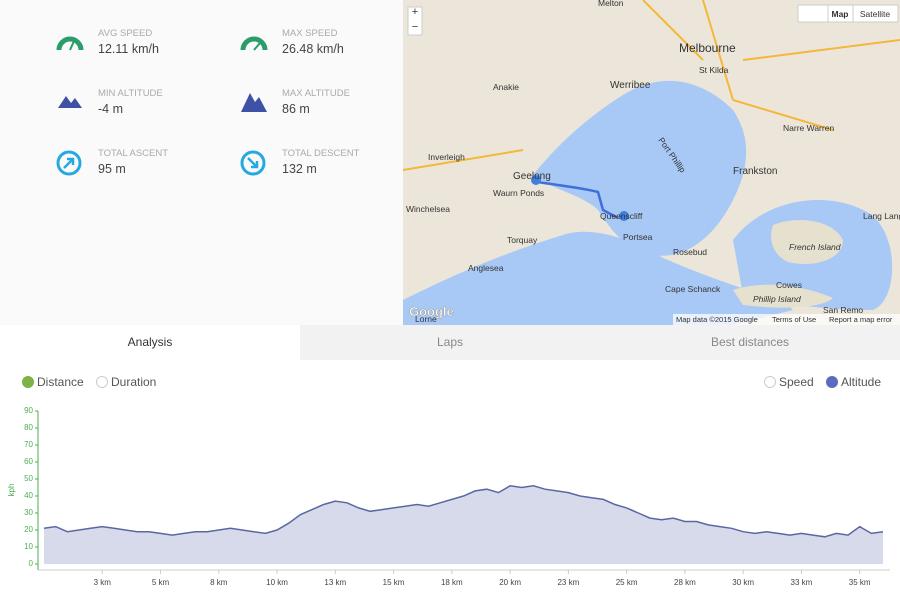 This screenshot has width=900, height=597. What do you see at coordinates (843, 310) in the screenshot?
I see `map-label: San Remo` at bounding box center [843, 310].